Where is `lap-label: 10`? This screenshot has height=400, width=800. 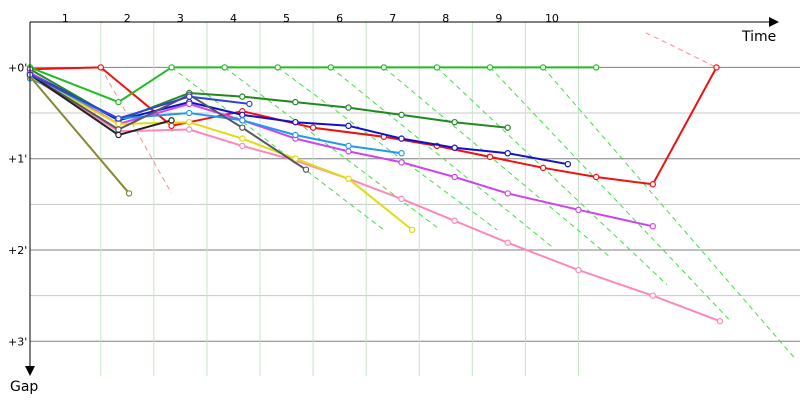 lap-label: 10 is located at coordinates (552, 18).